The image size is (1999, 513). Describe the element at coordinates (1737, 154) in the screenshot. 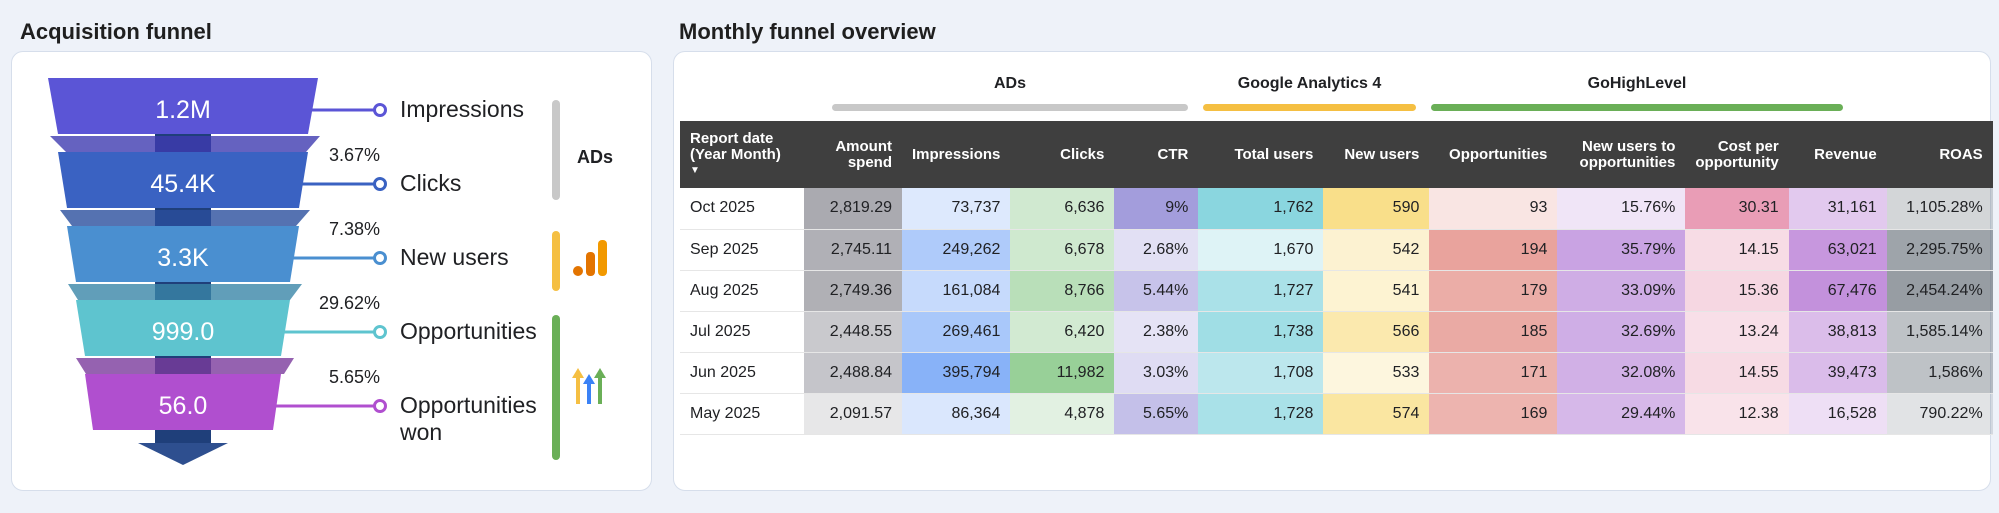

I see `column-header-cost-per-opportunity: Cost per opportunity` at that location.